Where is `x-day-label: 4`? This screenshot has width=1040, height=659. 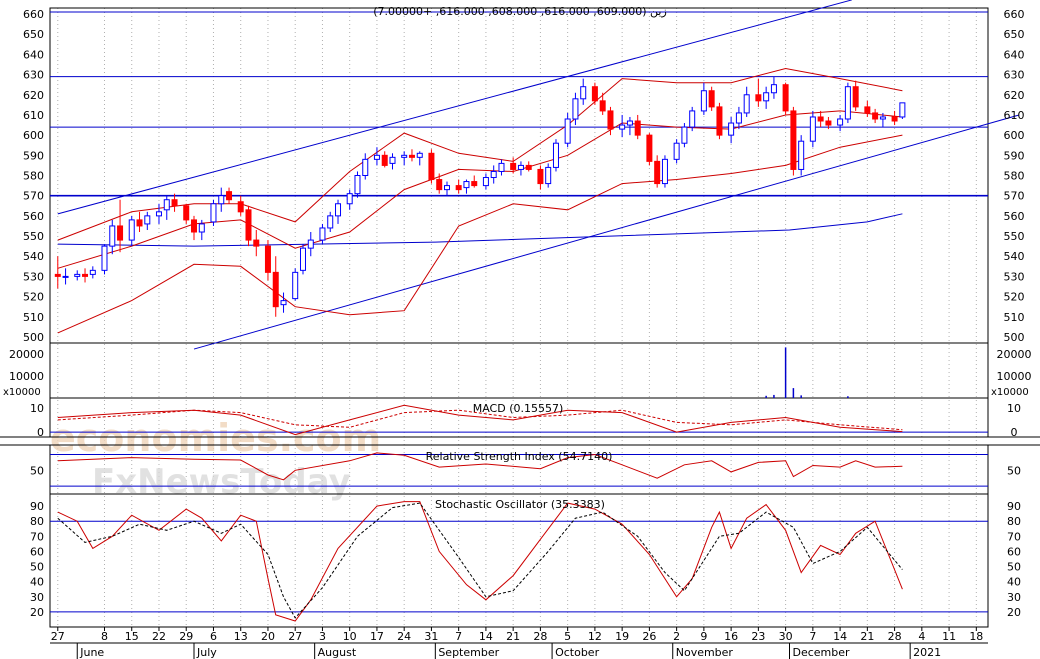 x-day-label: 4 is located at coordinates (921, 636).